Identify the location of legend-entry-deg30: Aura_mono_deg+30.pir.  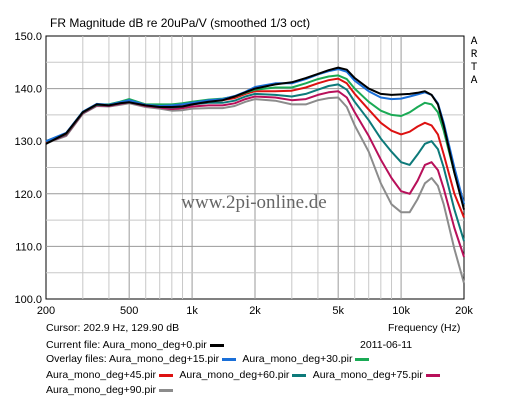
(297, 359).